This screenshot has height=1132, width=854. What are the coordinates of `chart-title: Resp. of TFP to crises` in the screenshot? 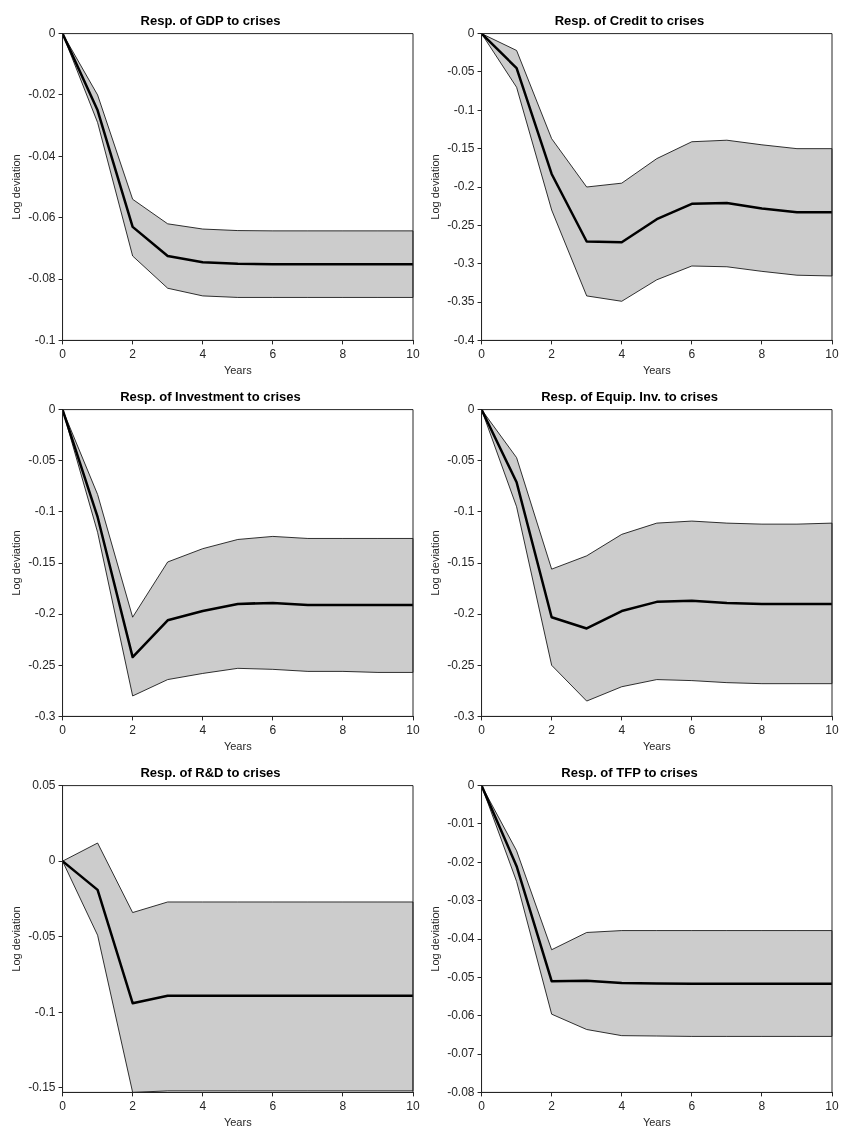 It's located at (629, 773).